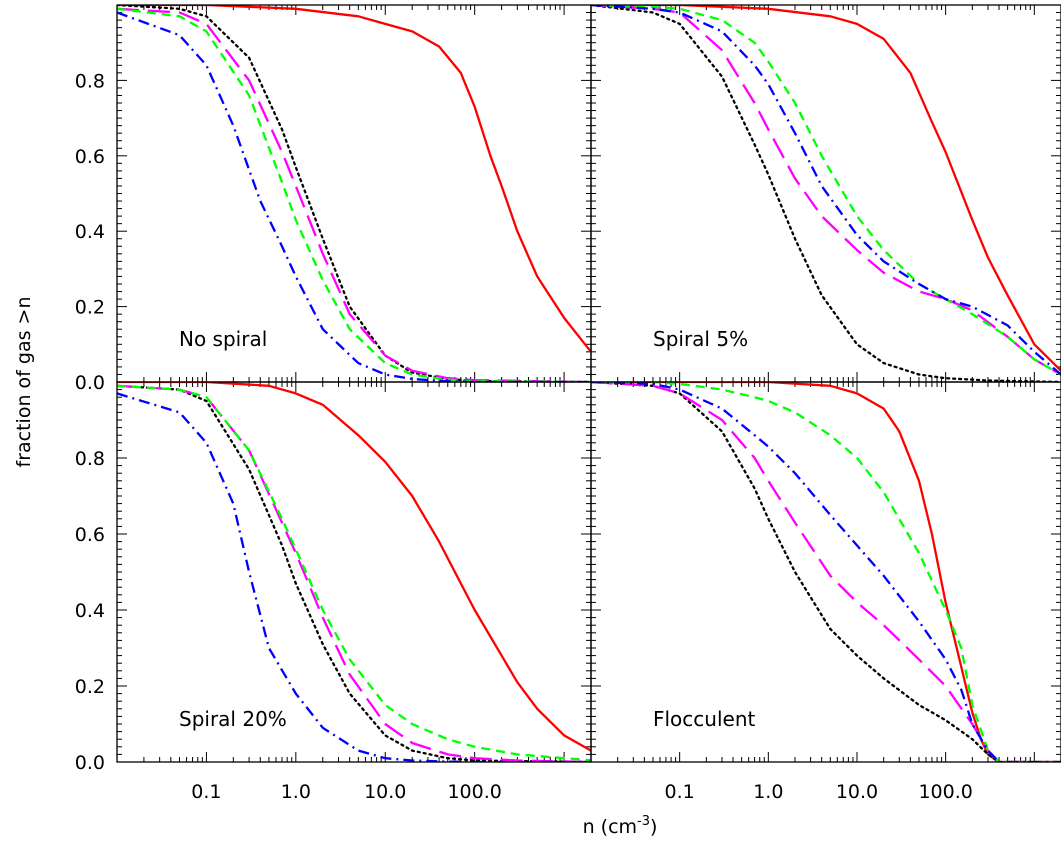 This screenshot has width=1061, height=849. Describe the element at coordinates (610, 827) in the screenshot. I see `x-axis-title-main: n (cm` at that location.